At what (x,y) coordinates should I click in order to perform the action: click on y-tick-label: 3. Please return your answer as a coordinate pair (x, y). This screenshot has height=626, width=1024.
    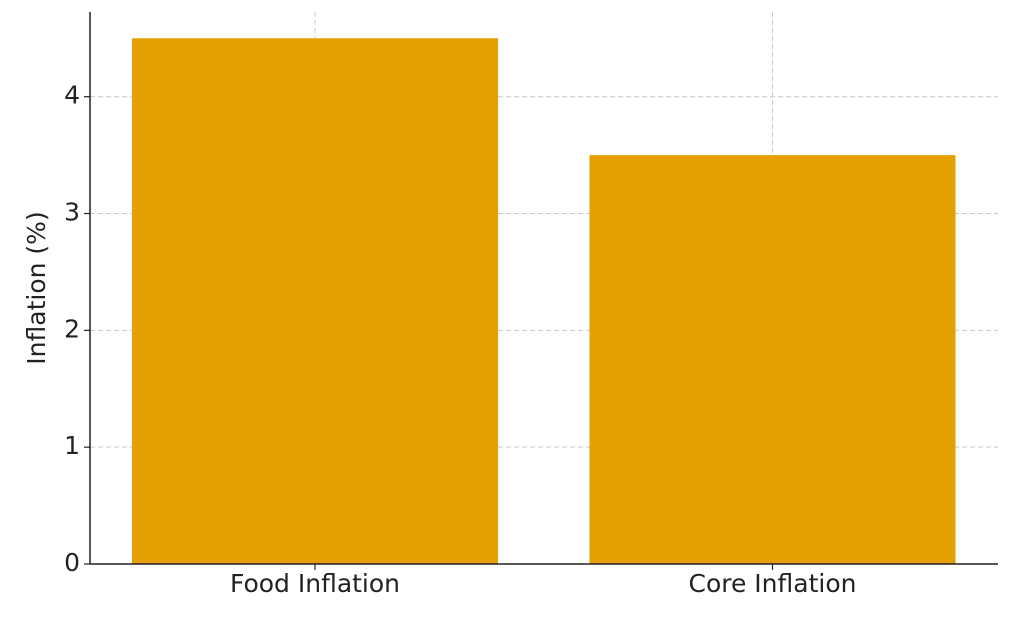
    Looking at the image, I should click on (72, 212).